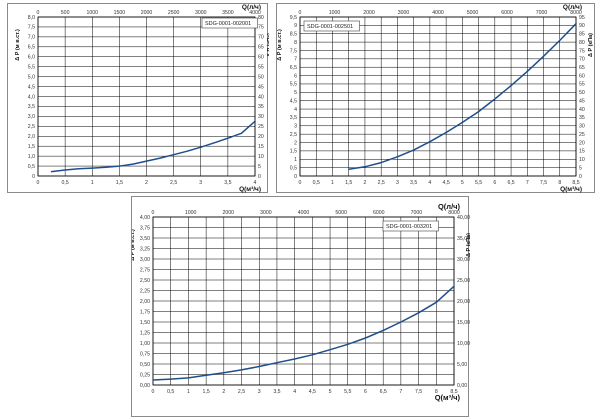  What do you see at coordinates (261, 38) in the screenshot?
I see `y2-tick-label: 70` at bounding box center [261, 38].